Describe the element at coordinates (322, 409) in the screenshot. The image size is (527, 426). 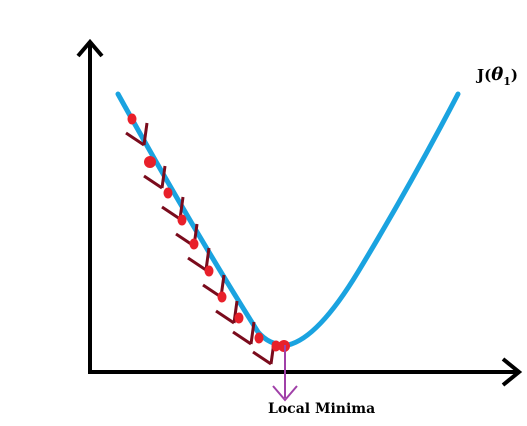
I see `local-minima-label: Local Minima` at that location.